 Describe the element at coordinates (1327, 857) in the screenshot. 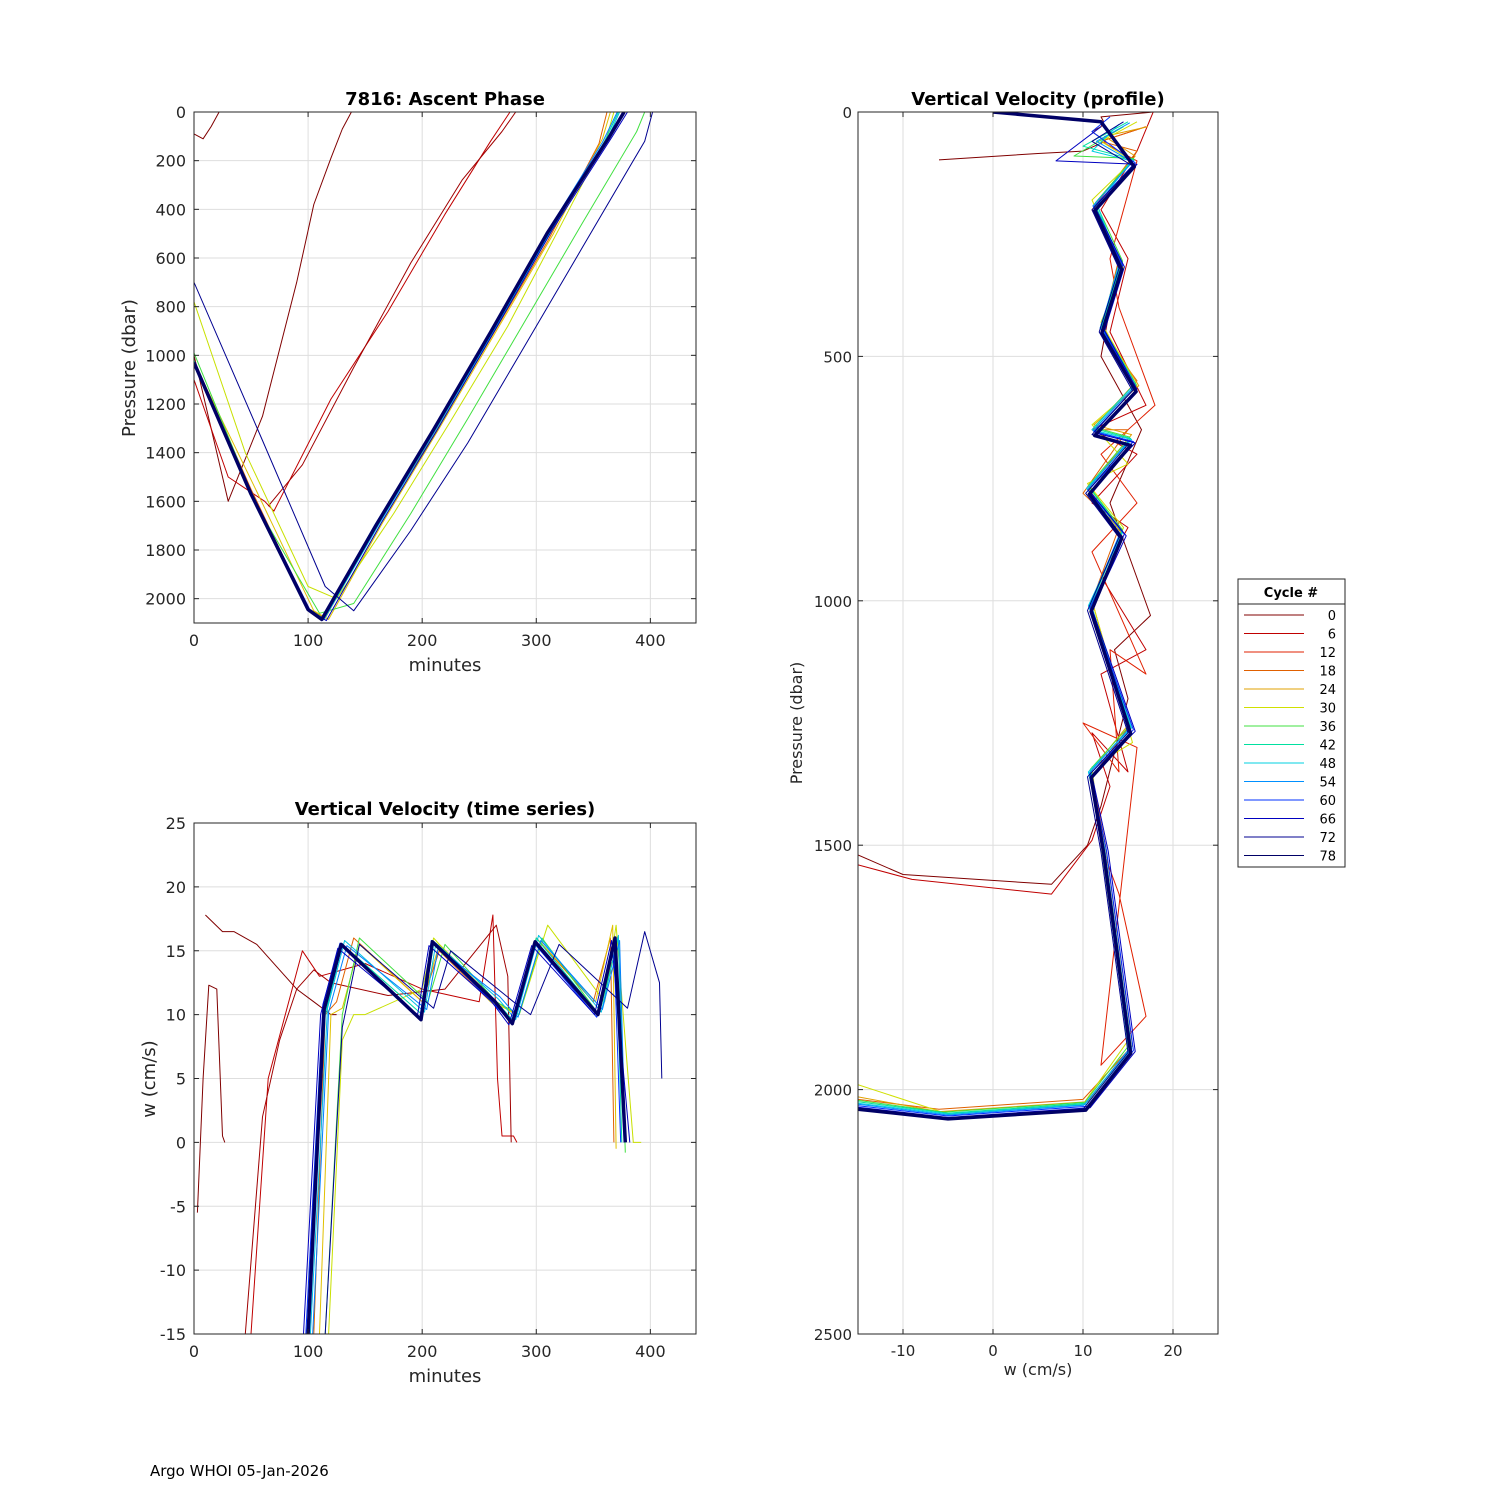

I see `legend-label: 78` at that location.